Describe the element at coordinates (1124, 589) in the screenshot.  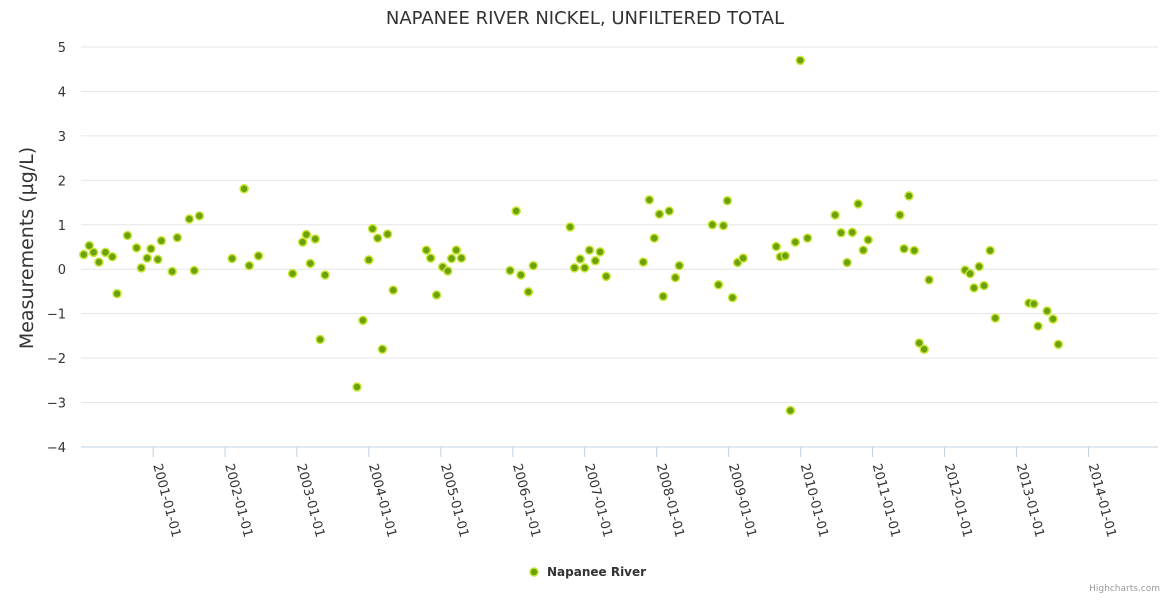
I see `credits-link: Highcharts.com` at that location.